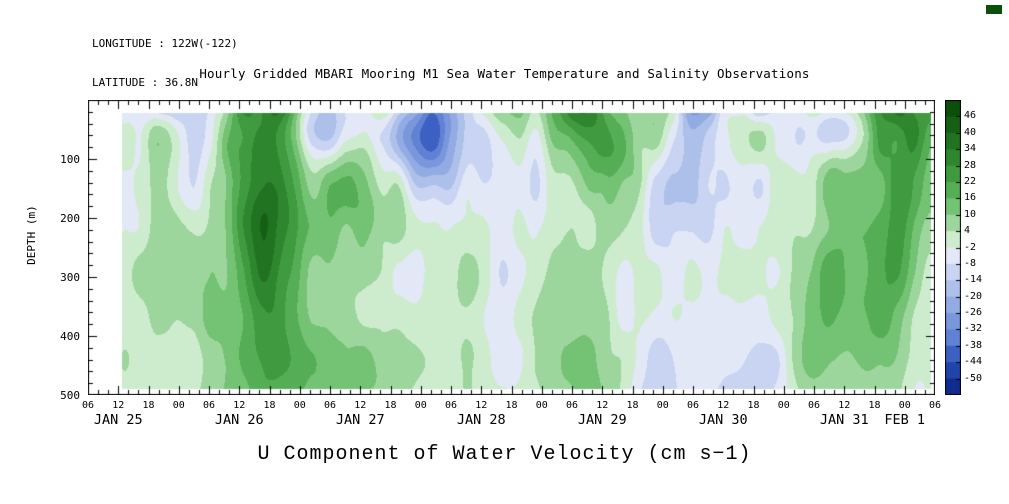 Image resolution: width=1009 pixels, height=504 pixels. Describe the element at coordinates (967, 231) in the screenshot. I see `cb-tick-label: 4` at that location.